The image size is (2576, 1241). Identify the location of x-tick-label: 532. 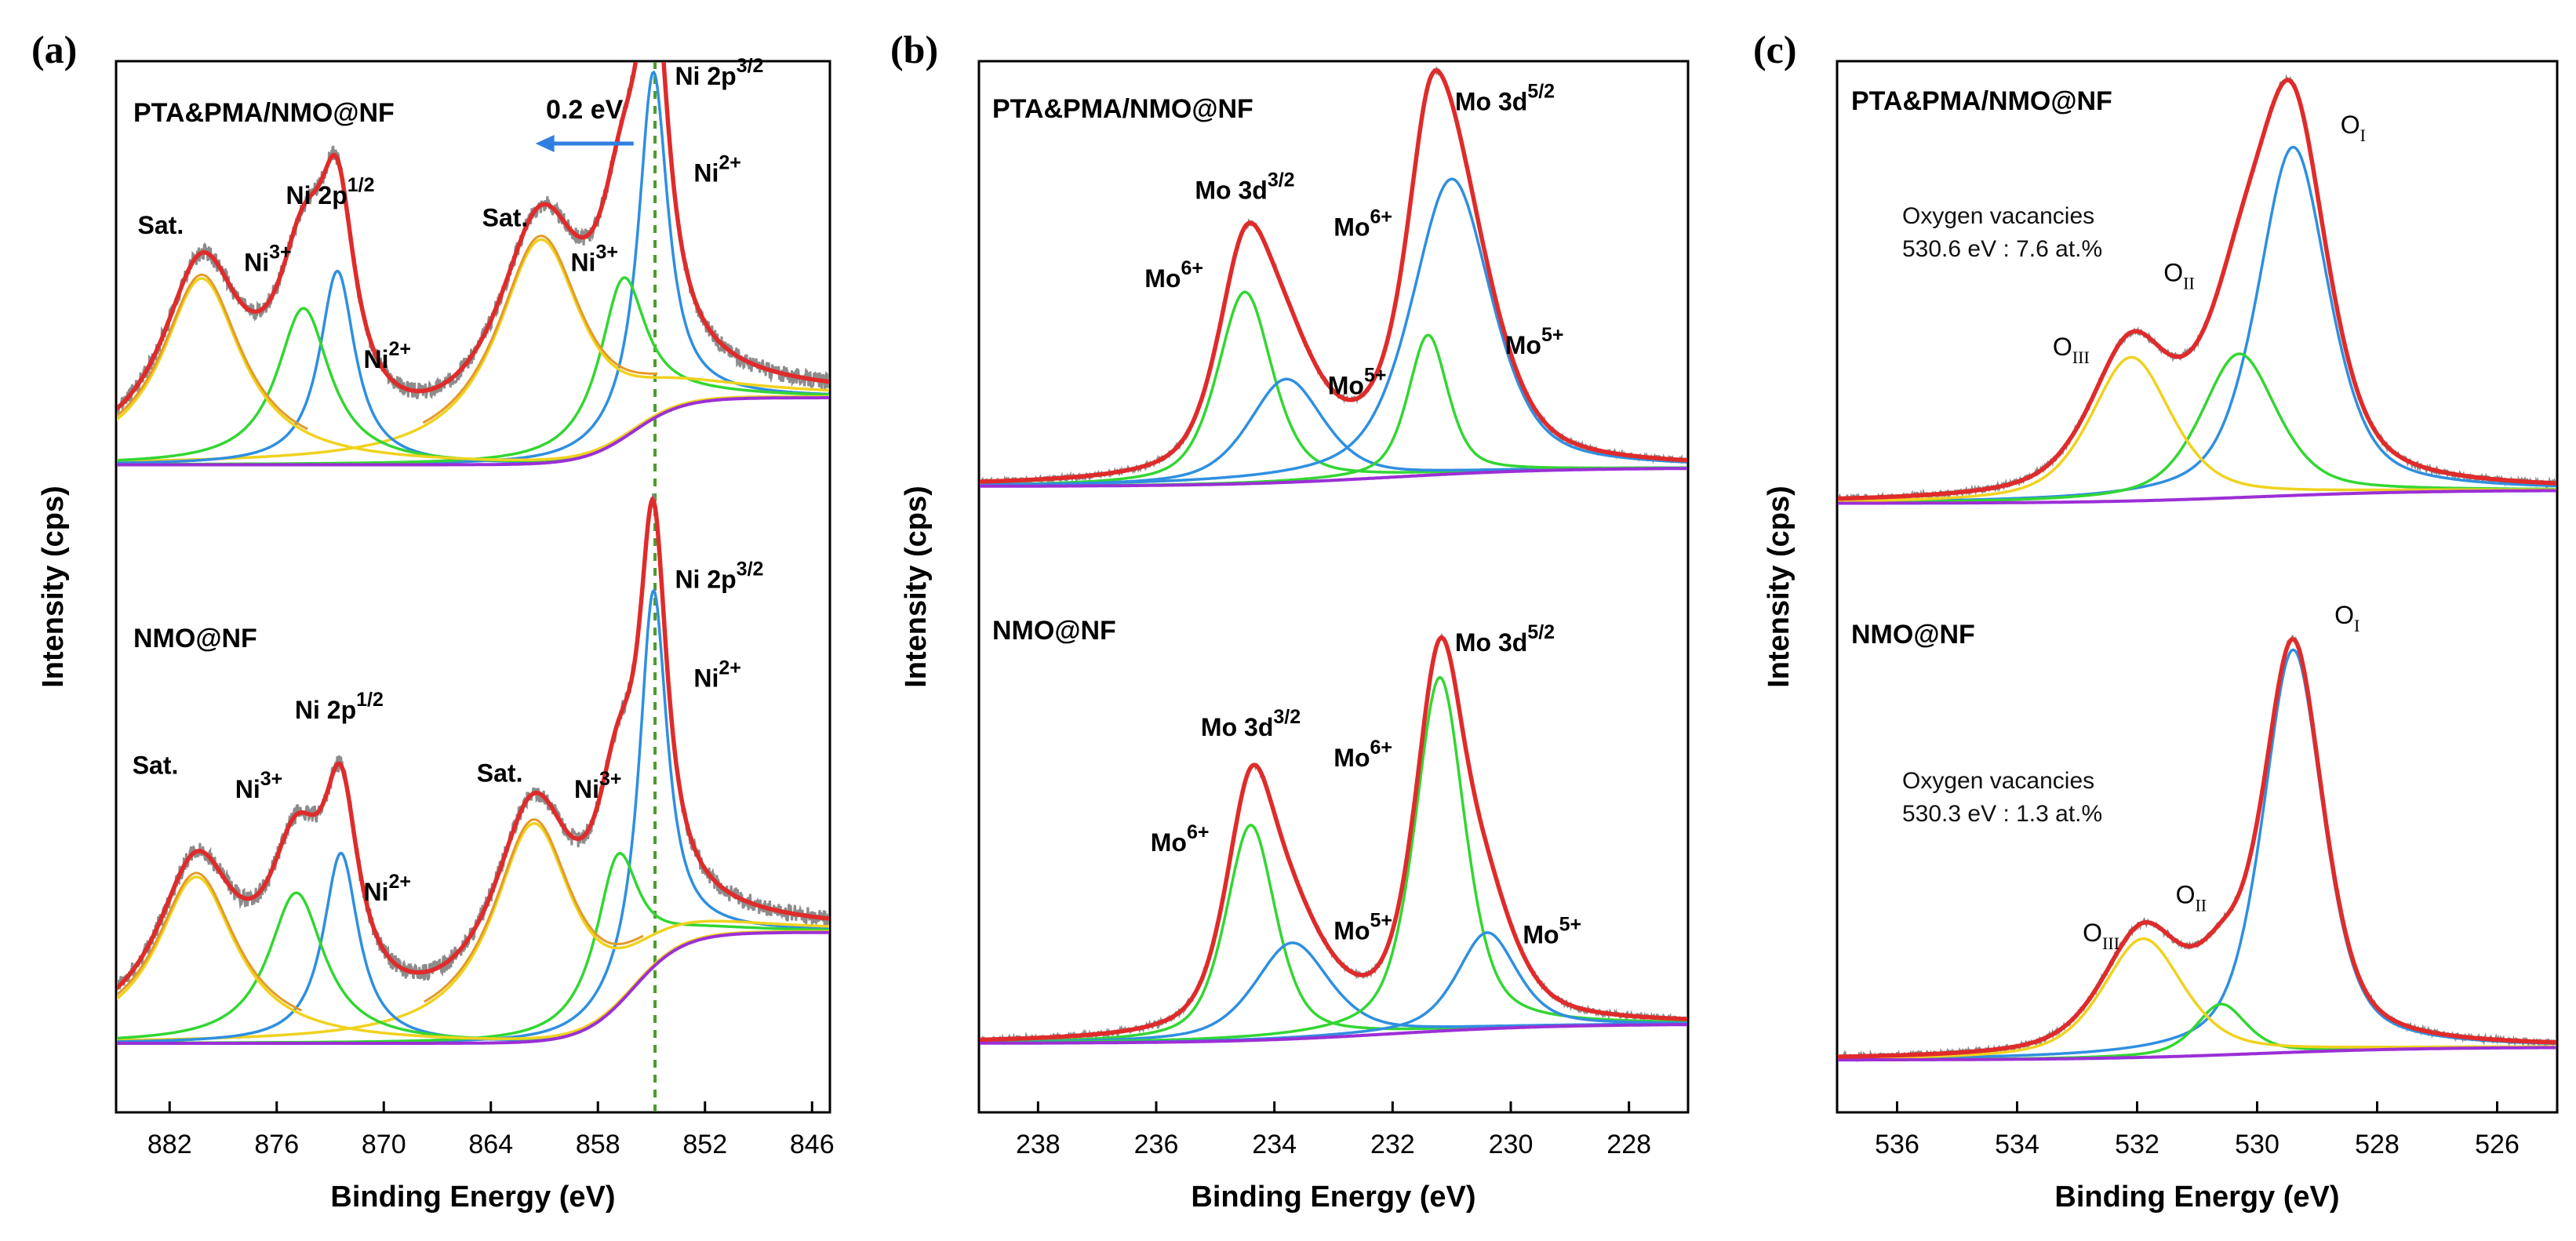
(2137, 1144).